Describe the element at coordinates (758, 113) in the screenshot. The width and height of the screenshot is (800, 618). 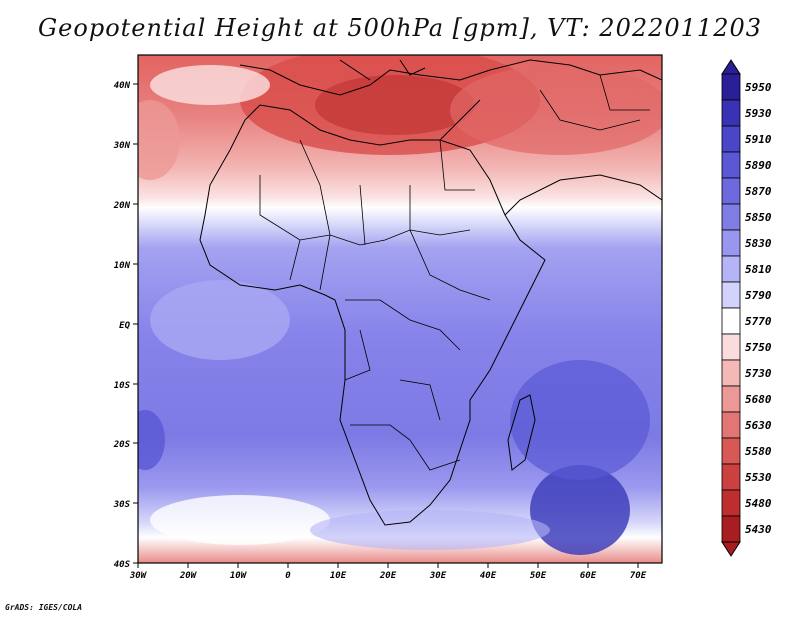
I see `colorbar-label: 5930` at that location.